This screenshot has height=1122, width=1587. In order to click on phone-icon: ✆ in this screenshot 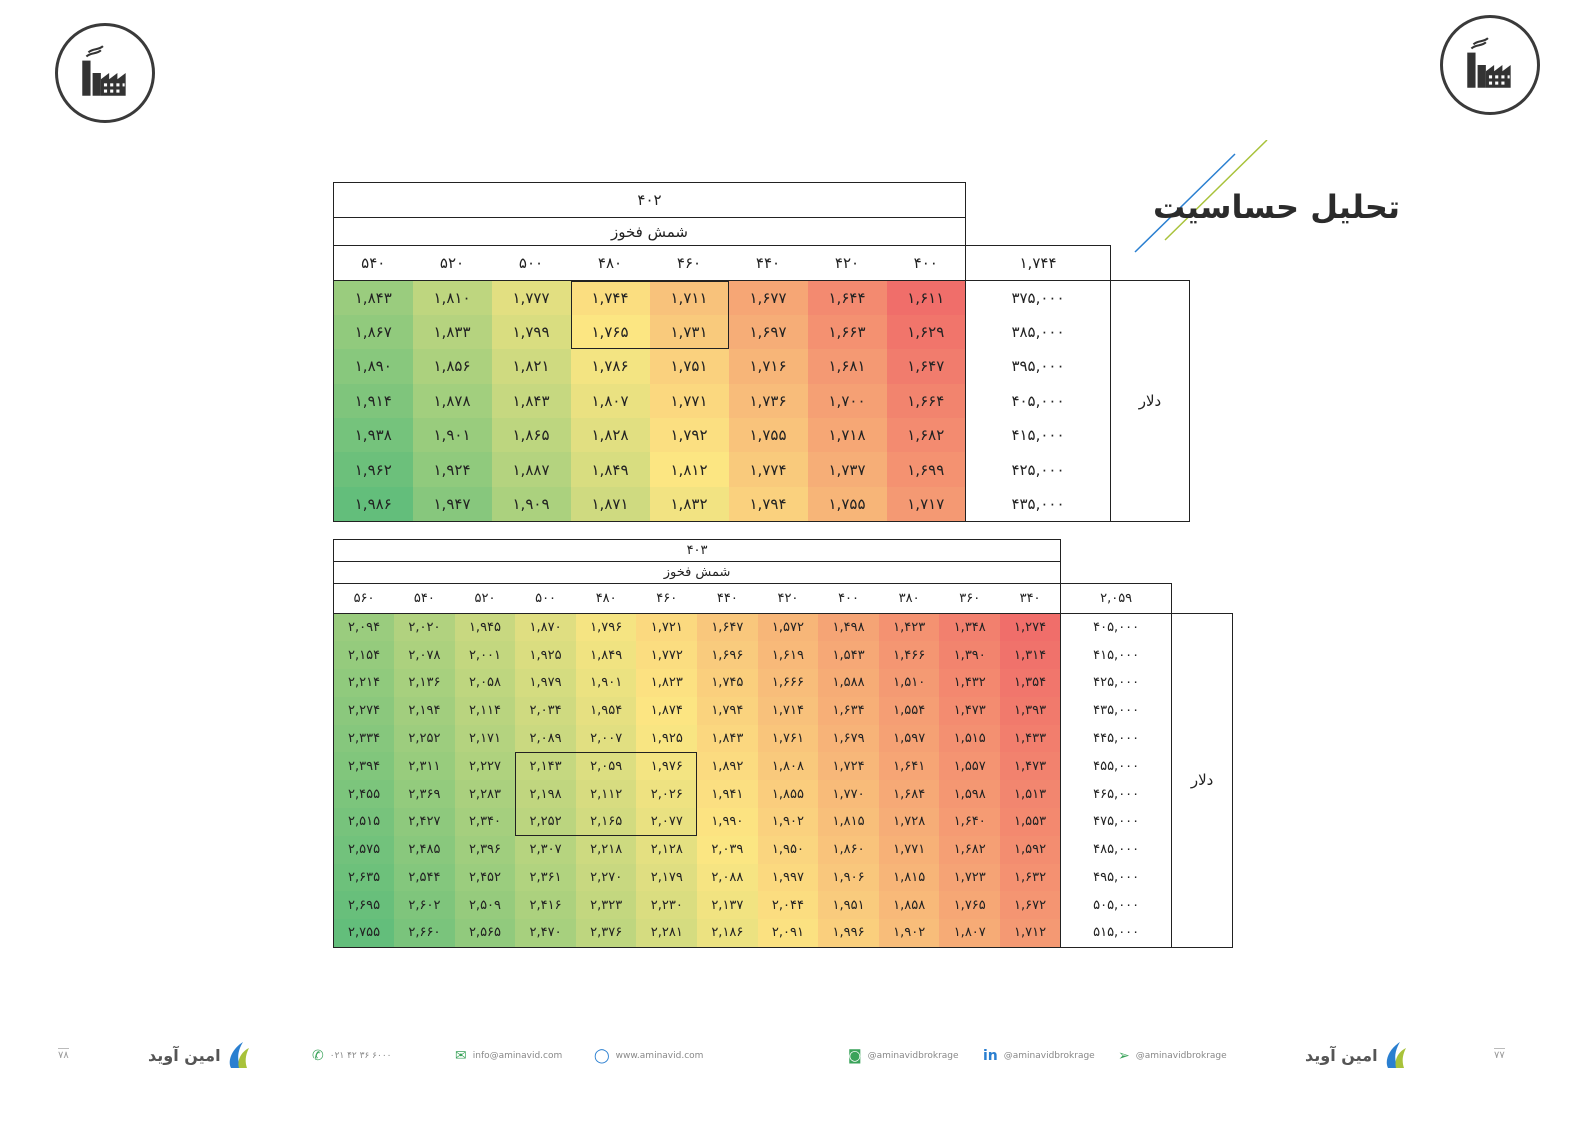, I will do `click(318, 1056)`.